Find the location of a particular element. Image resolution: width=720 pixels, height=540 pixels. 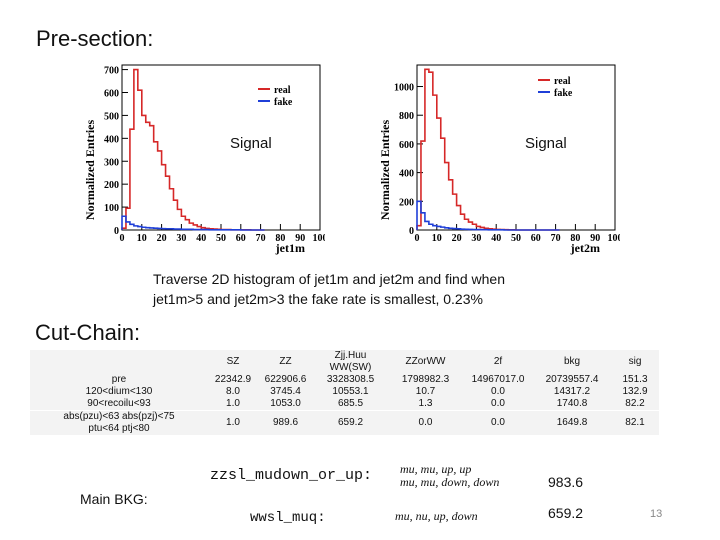

col-header: Zjj.Huu WW(SW) is located at coordinates (350, 361).